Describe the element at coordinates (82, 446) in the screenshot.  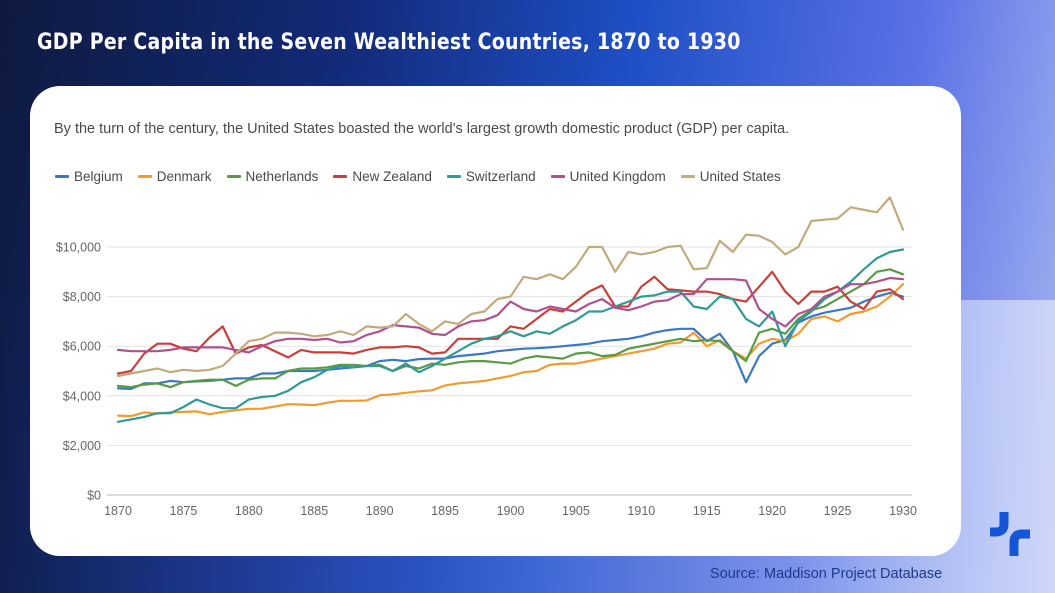
I see `y-tick-label: $2,000` at that location.